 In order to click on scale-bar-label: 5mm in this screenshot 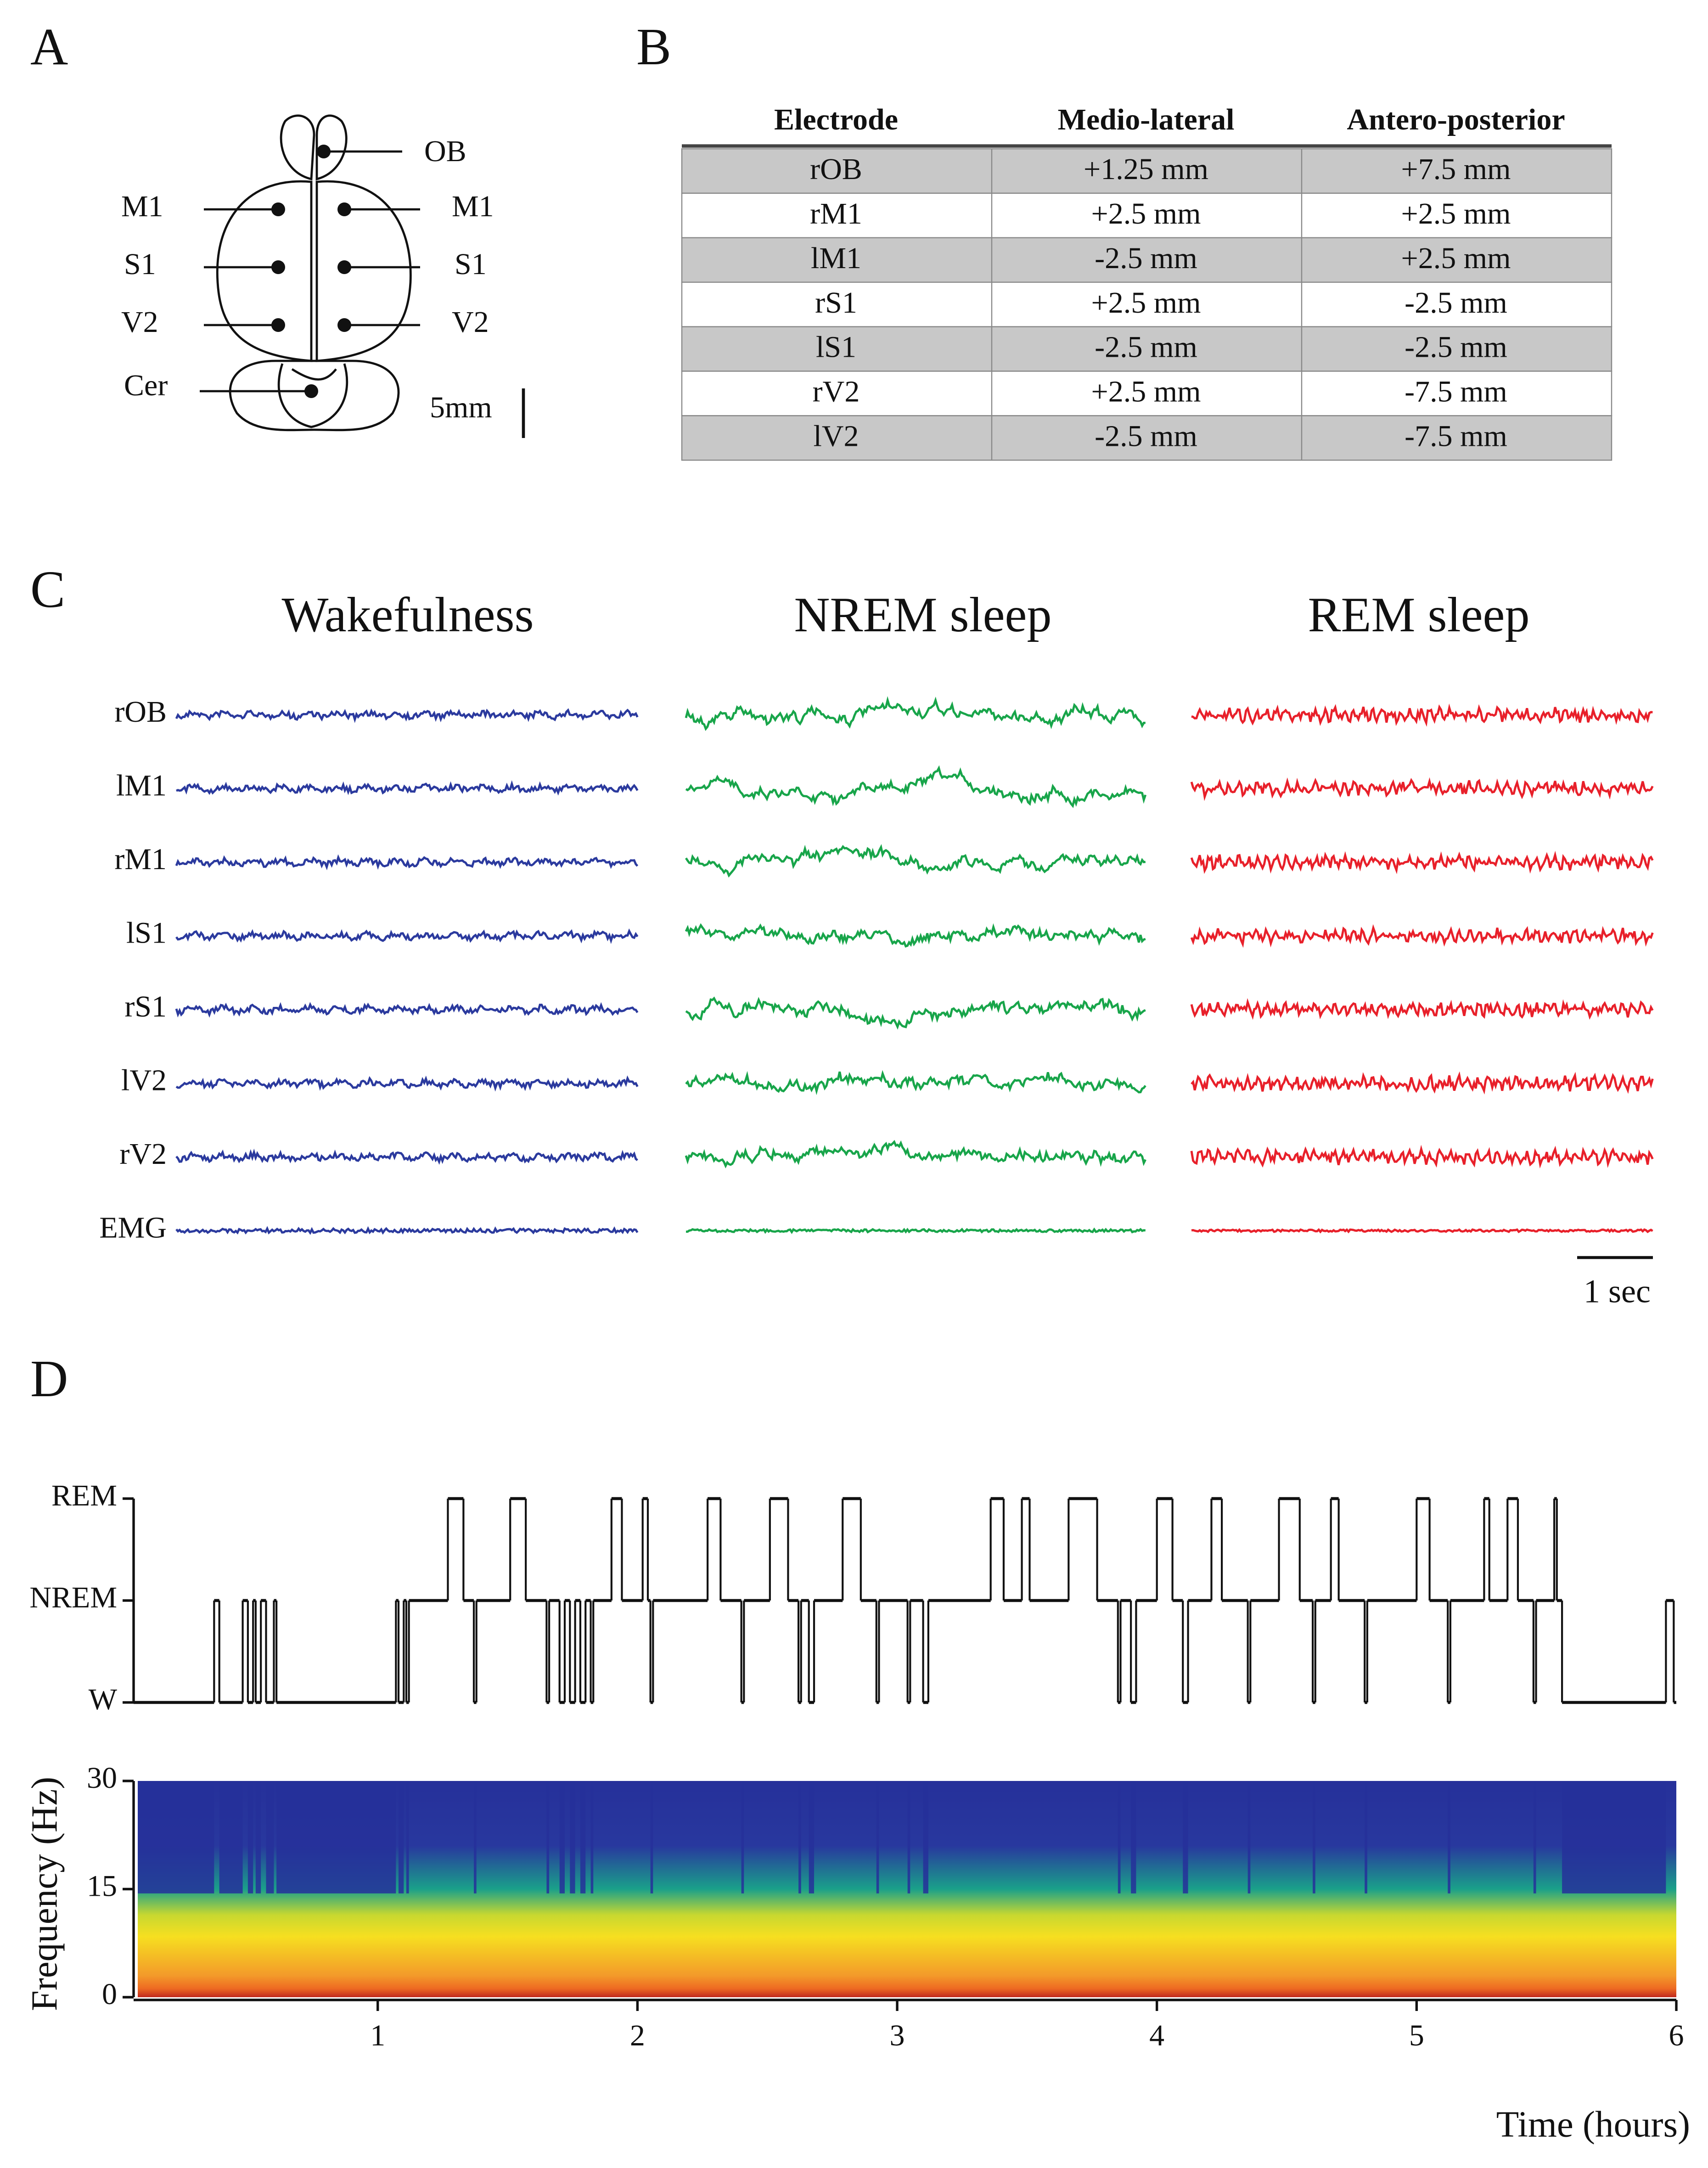, I will do `click(461, 407)`.